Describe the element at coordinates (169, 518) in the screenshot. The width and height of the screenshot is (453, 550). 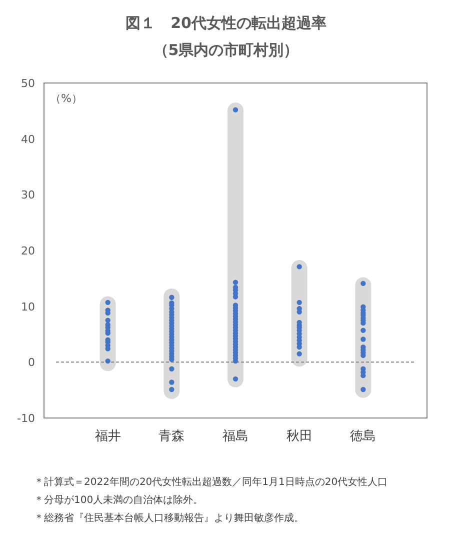
I see `text: ＊総務省『住民基本台帳人口移動報告』より舞田敏彦作成。` at that location.